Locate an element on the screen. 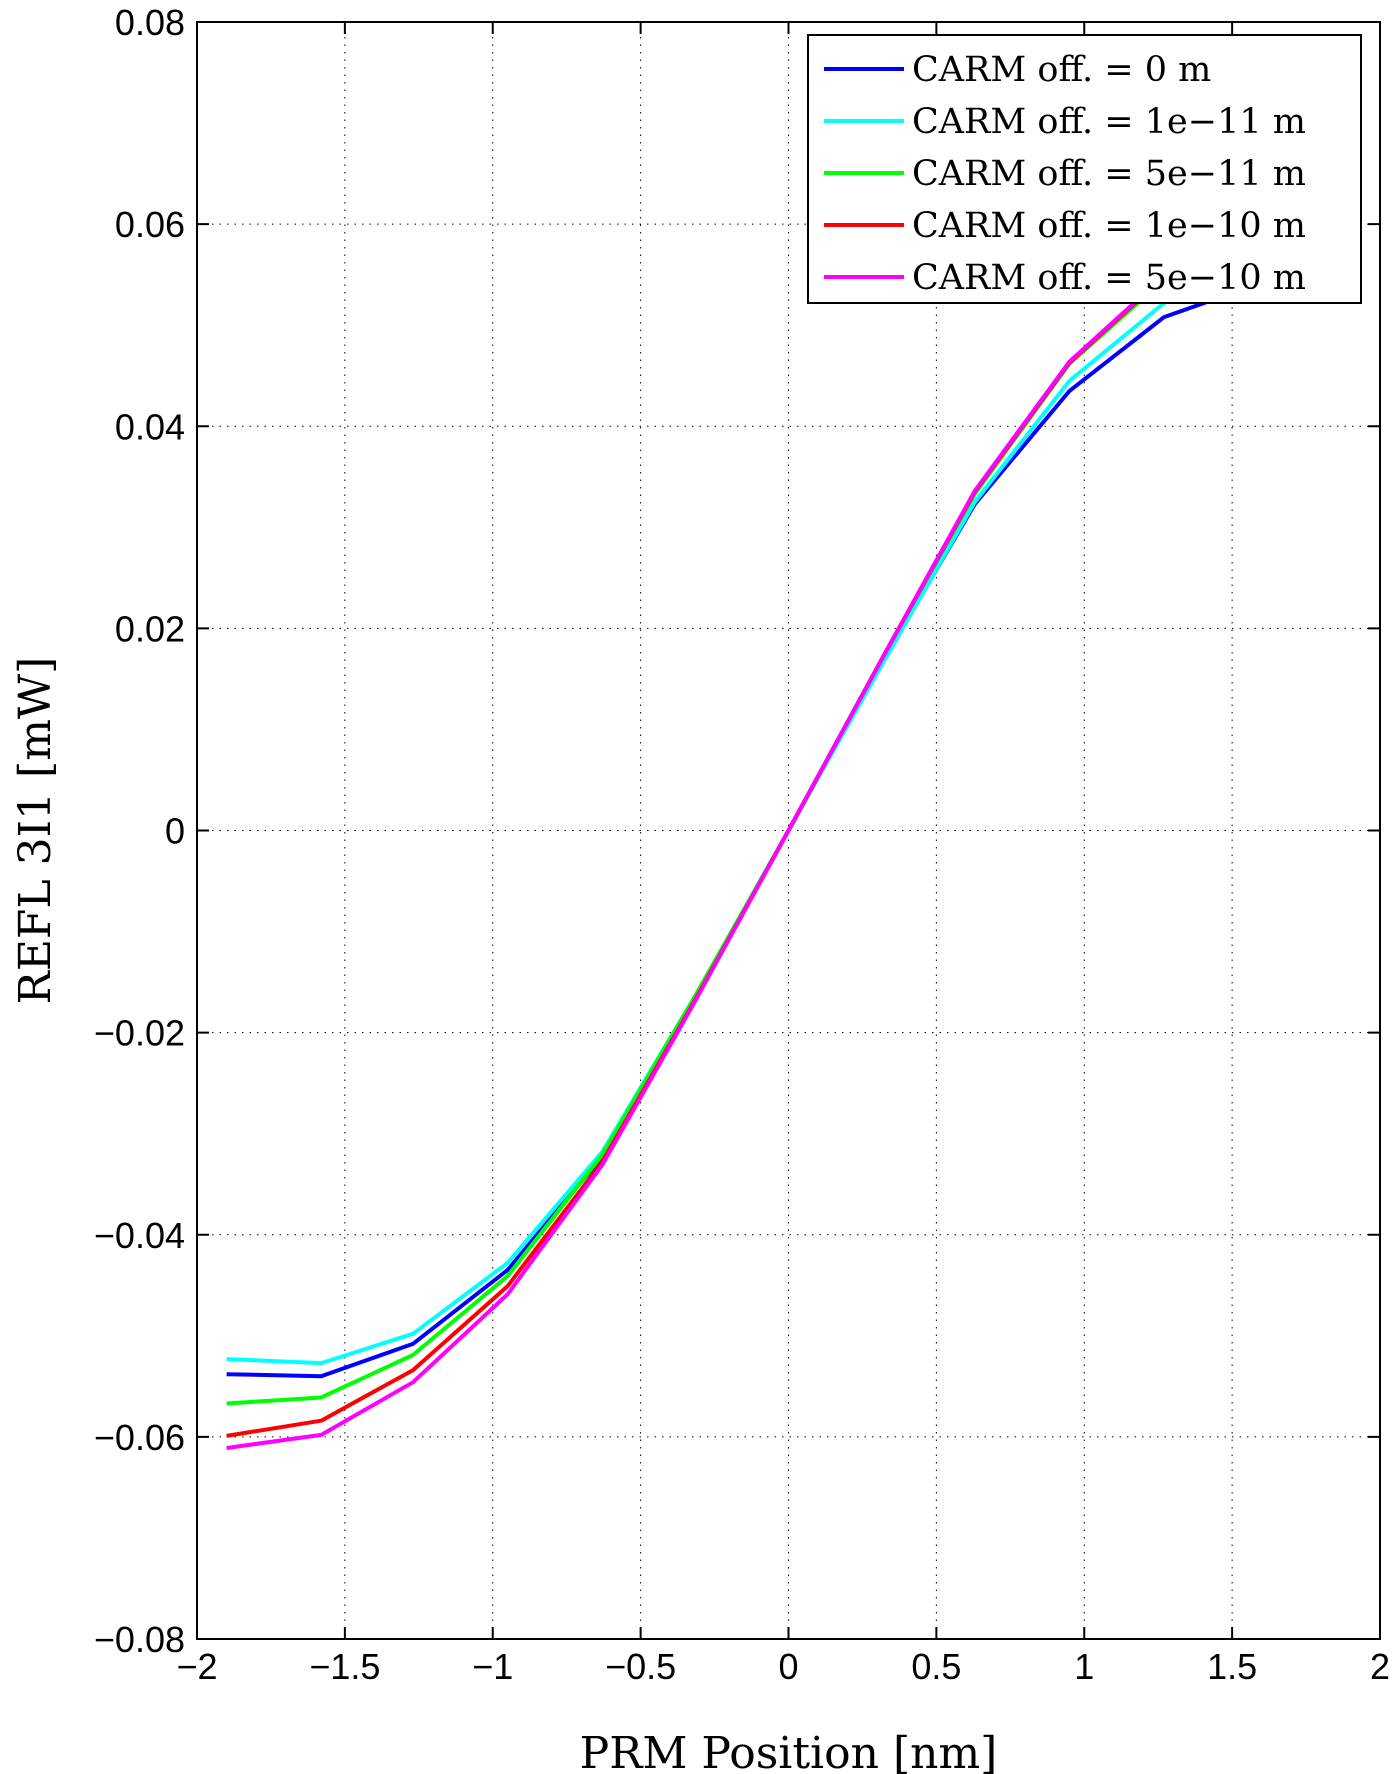  y-tick-label: −0.08 is located at coordinates (139, 1639).